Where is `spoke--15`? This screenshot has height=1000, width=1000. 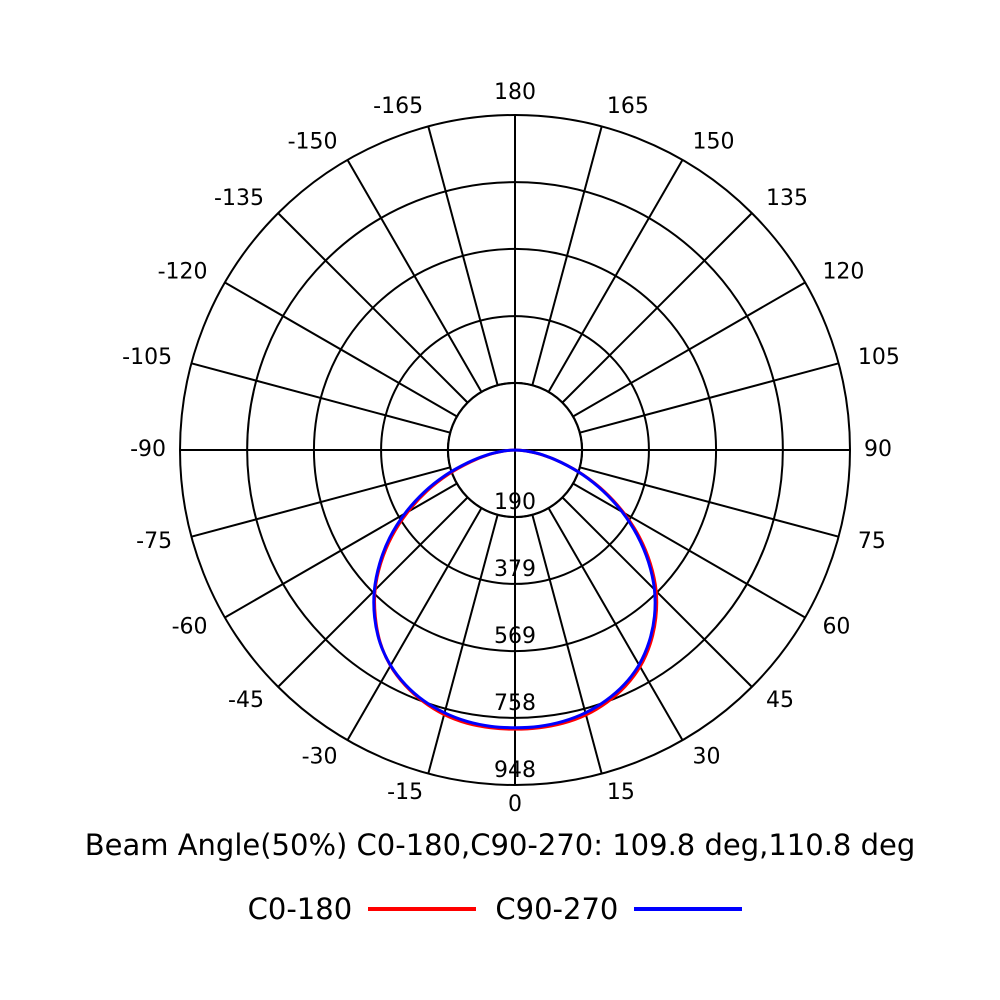
spoke--15 is located at coordinates (463, 644).